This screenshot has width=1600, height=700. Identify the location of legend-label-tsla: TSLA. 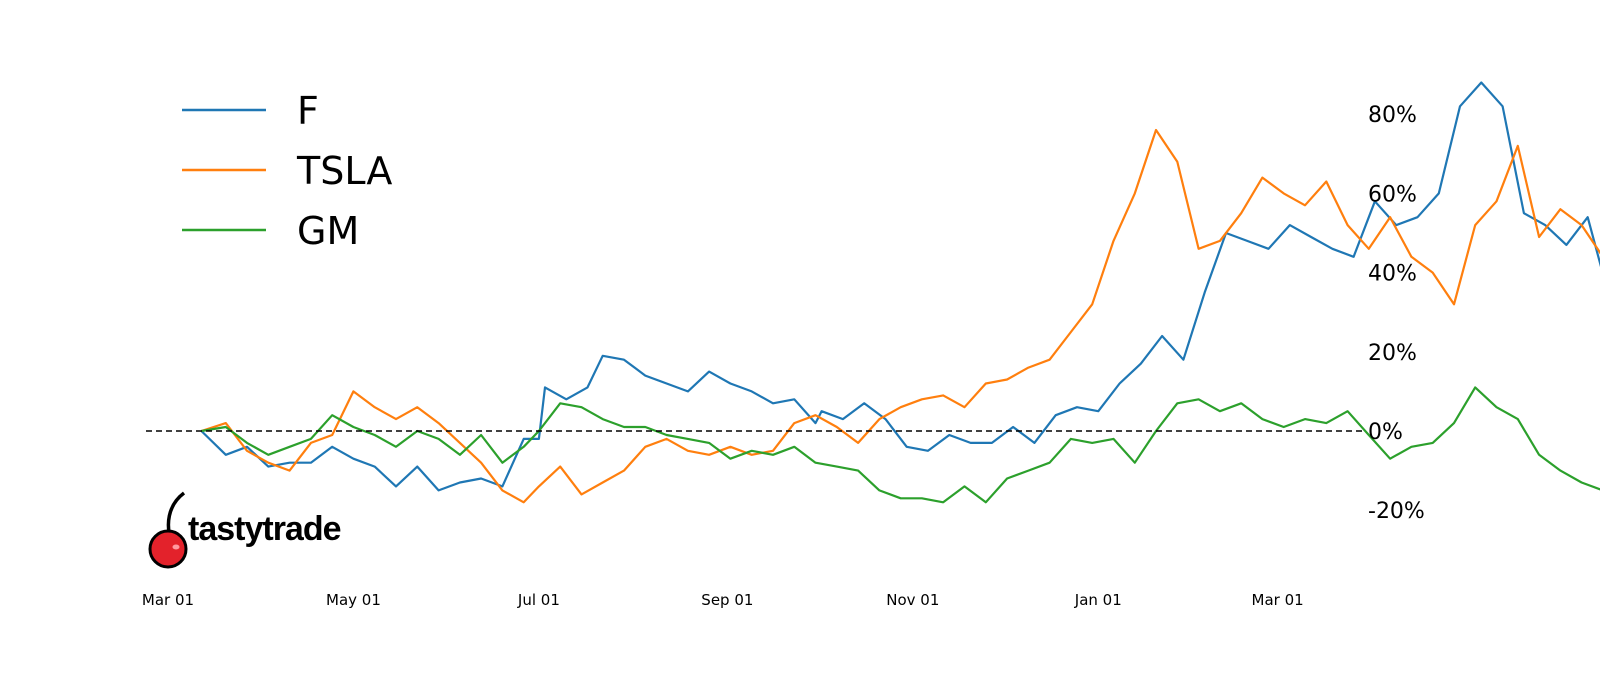
(344, 171).